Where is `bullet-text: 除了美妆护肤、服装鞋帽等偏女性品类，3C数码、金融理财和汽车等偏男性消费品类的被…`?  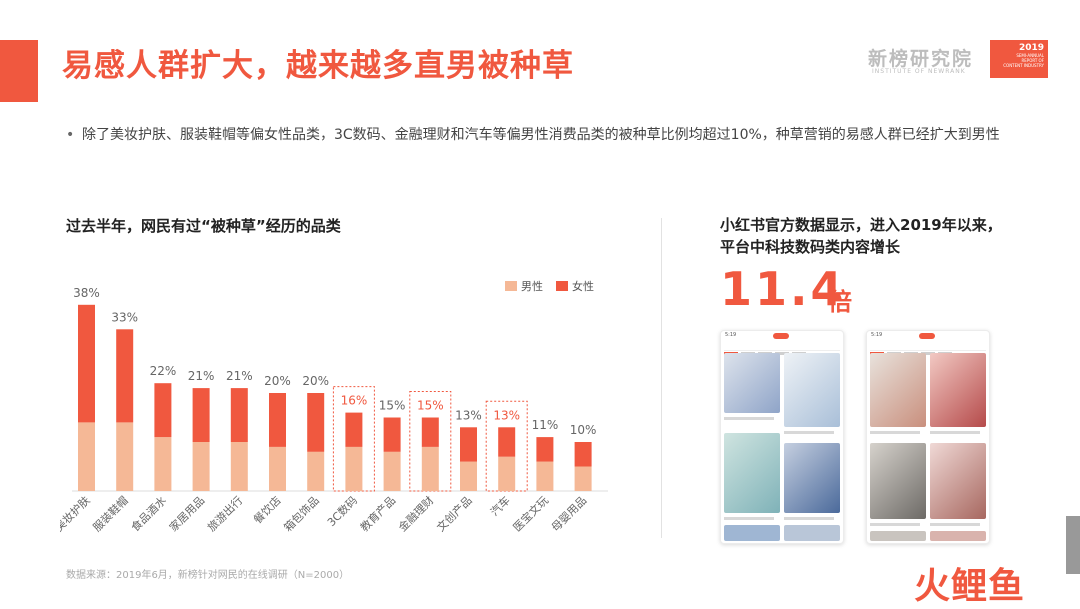 bullet-text: 除了美妆护肤、服装鞋帽等偏女性品类，3C数码、金融理财和汽车等偏男性消费品类的被… is located at coordinates (541, 135).